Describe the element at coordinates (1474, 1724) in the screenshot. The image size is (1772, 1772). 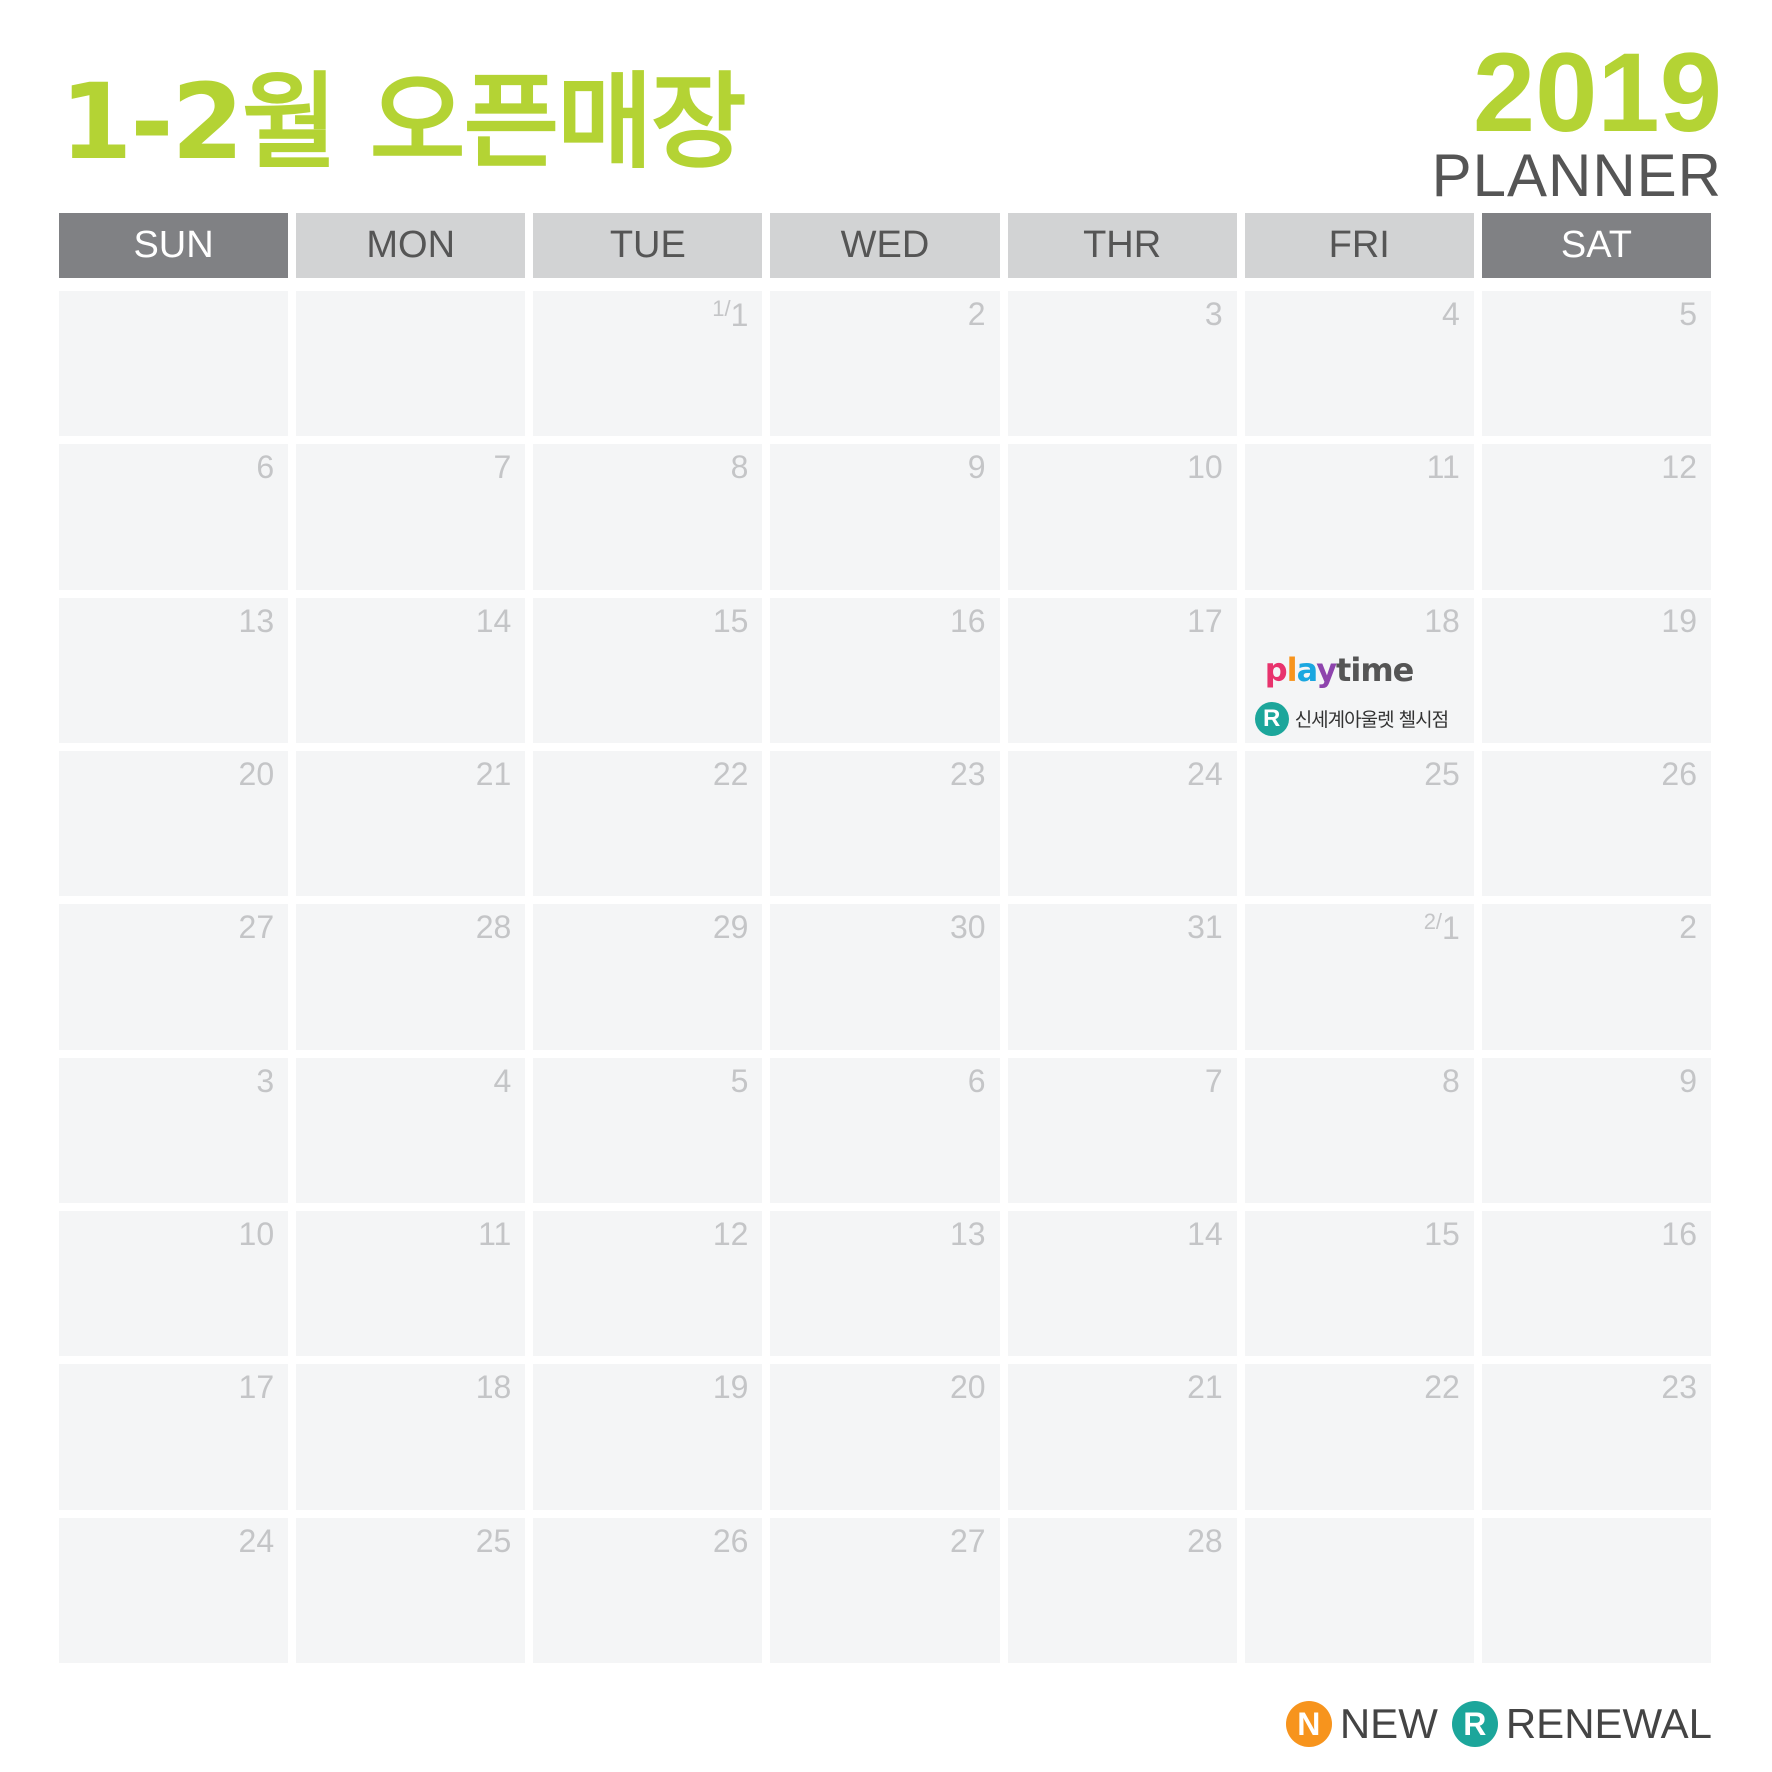
I see `renewal-badge-icon: R` at that location.